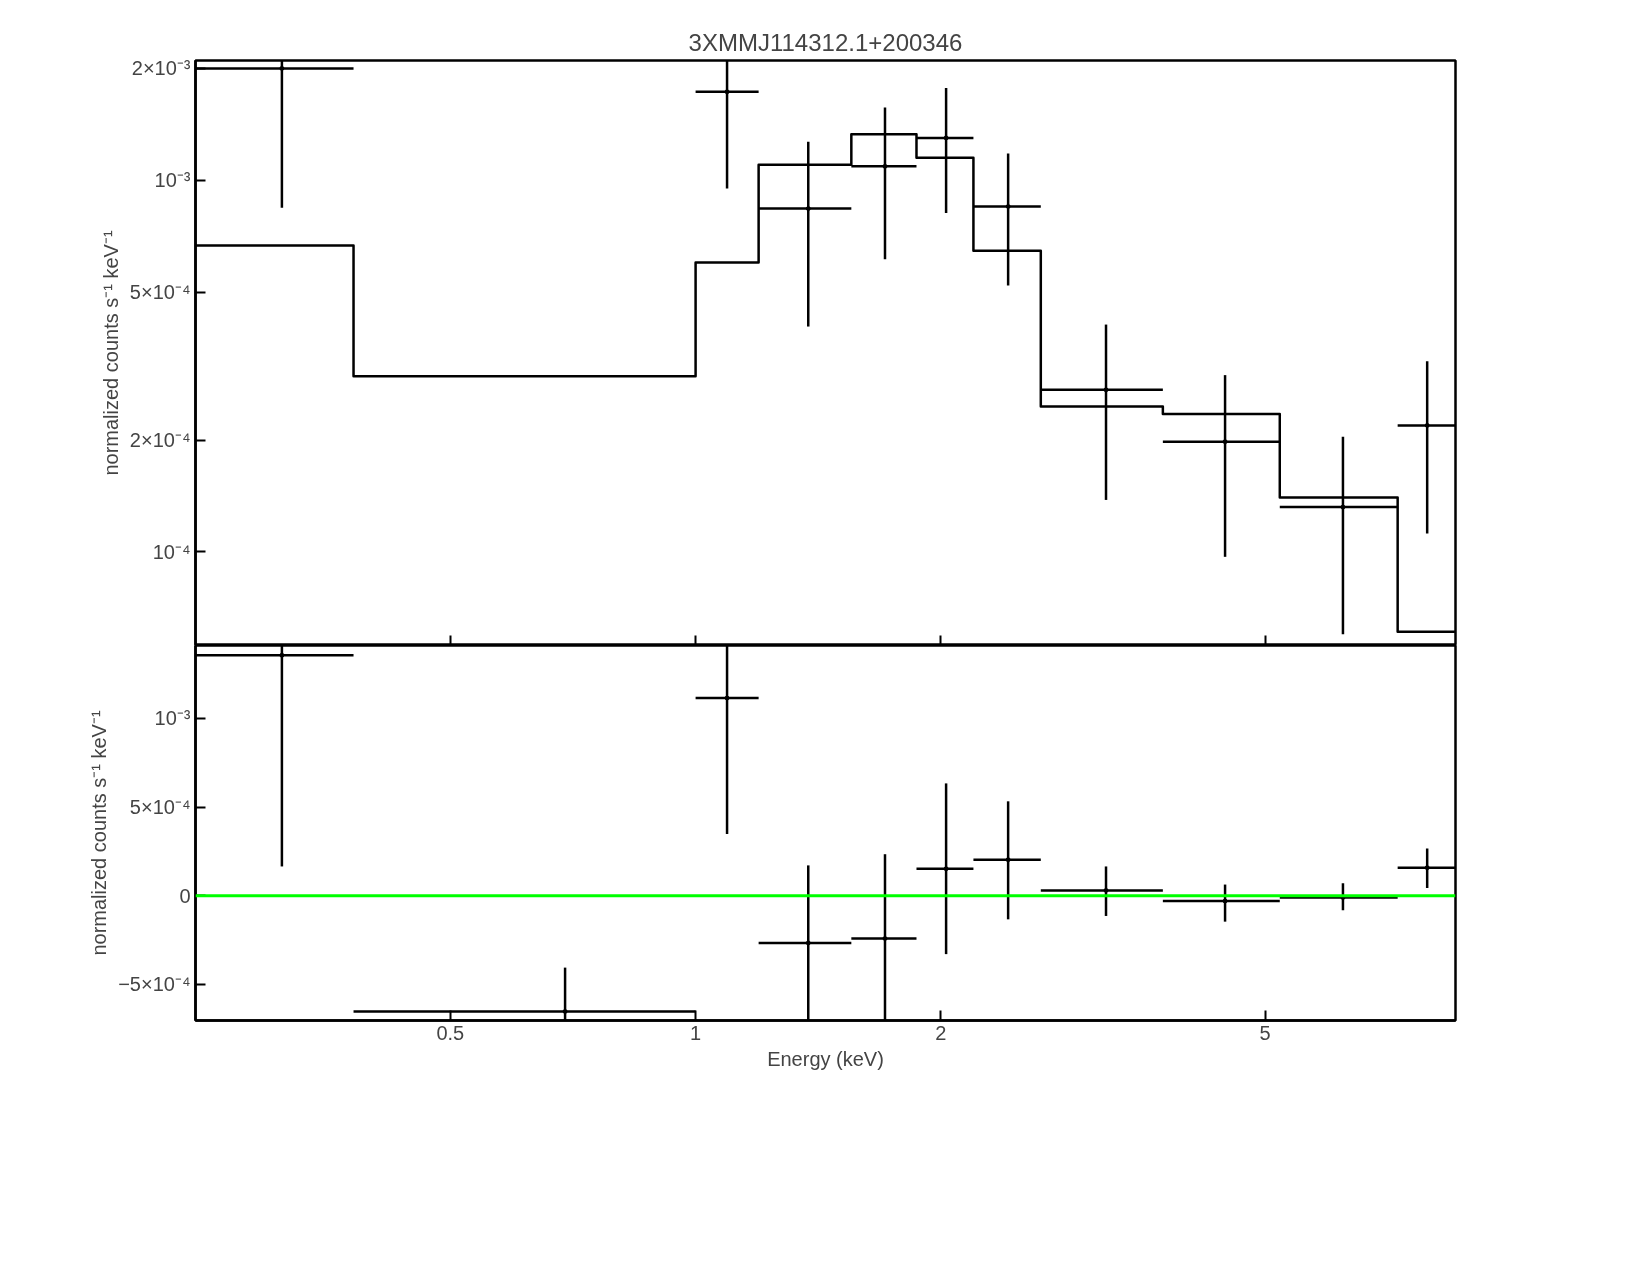 The width and height of the screenshot is (1650, 1275). Describe the element at coordinates (154, 984) in the screenshot. I see `y-tick-label: −5×10⁻⁴` at that location.